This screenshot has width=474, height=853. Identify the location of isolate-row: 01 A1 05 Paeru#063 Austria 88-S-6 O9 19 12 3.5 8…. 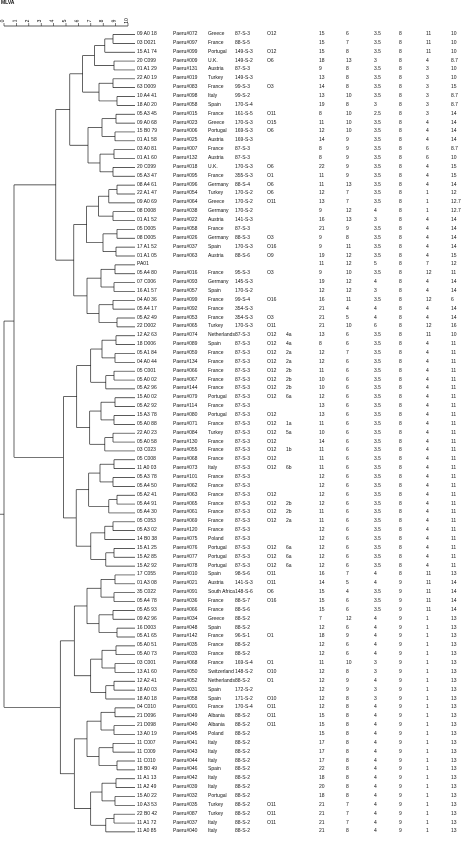
(305, 256).